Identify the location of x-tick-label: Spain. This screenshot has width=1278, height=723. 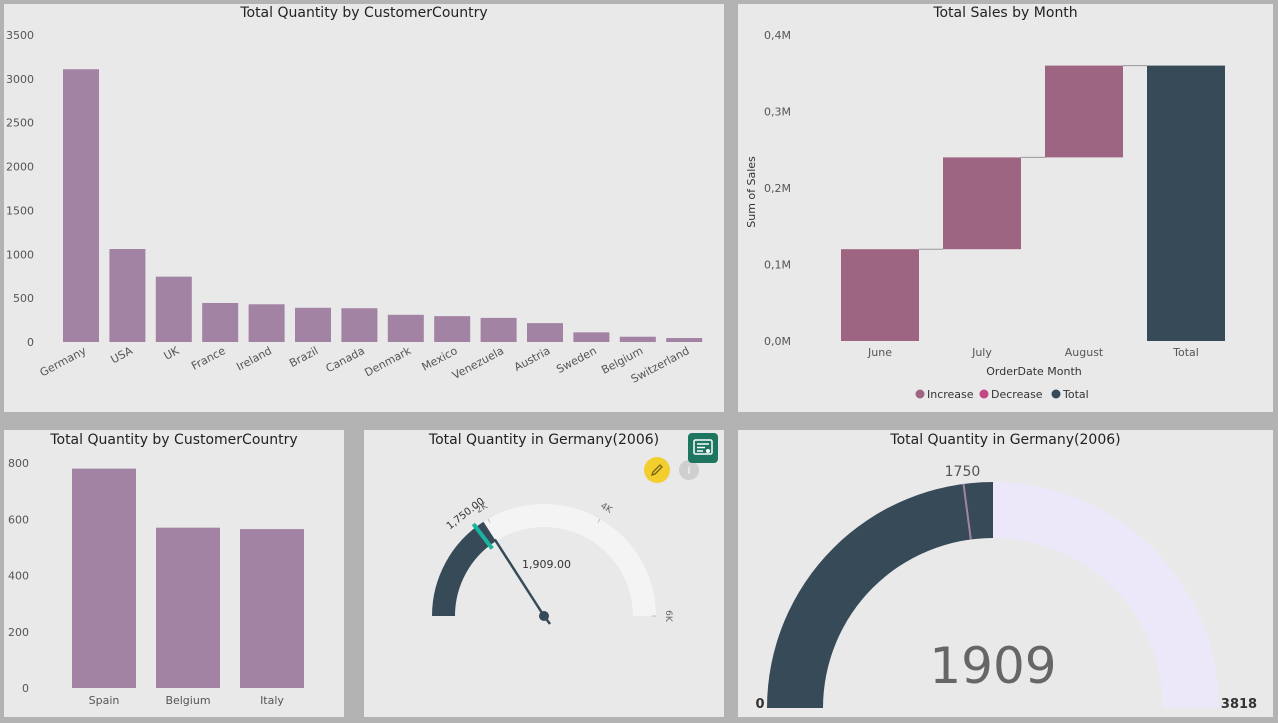
(104, 700).